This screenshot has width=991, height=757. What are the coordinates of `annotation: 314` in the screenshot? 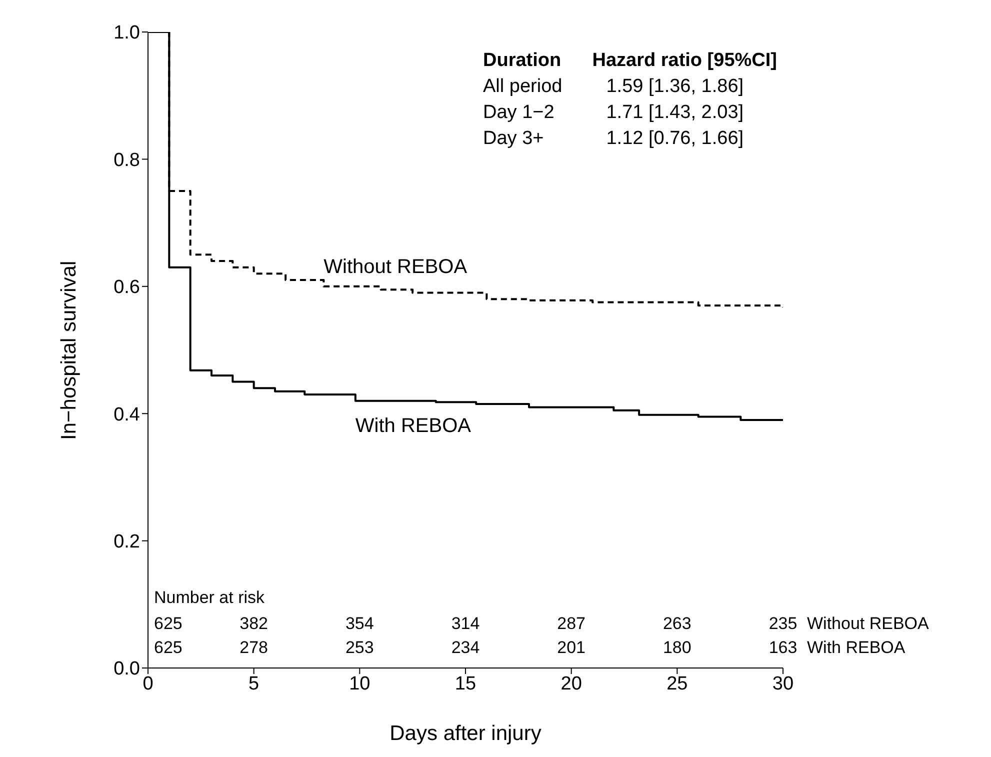 It's located at (465, 624).